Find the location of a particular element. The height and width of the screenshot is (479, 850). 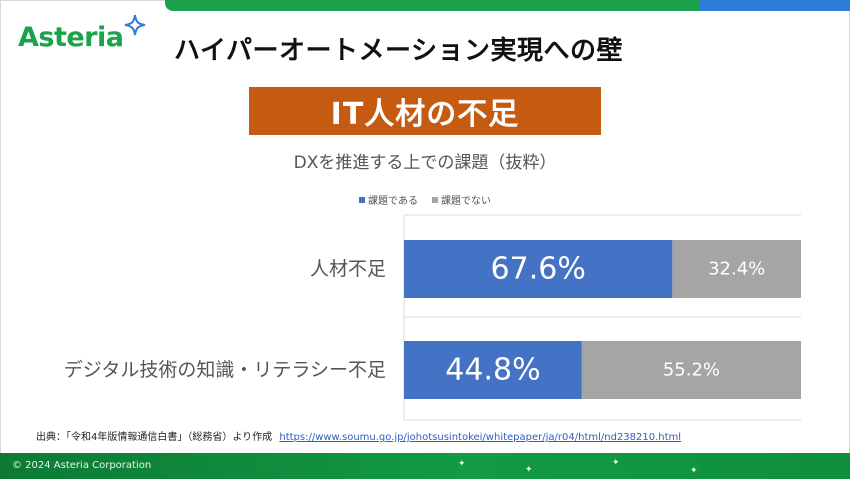

category-label-0: 人材不足 is located at coordinates (348, 269).